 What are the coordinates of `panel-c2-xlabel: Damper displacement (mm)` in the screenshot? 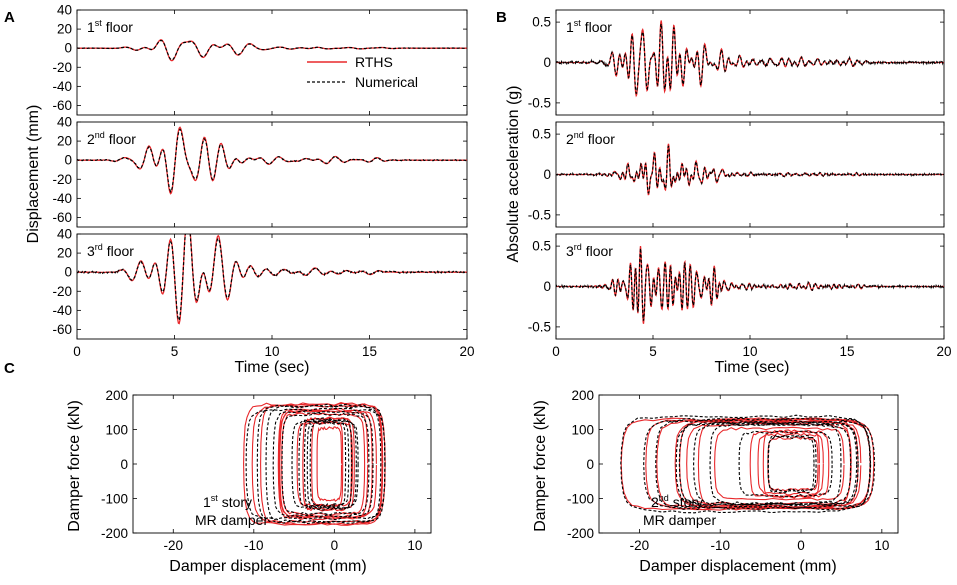 It's located at (737, 566).